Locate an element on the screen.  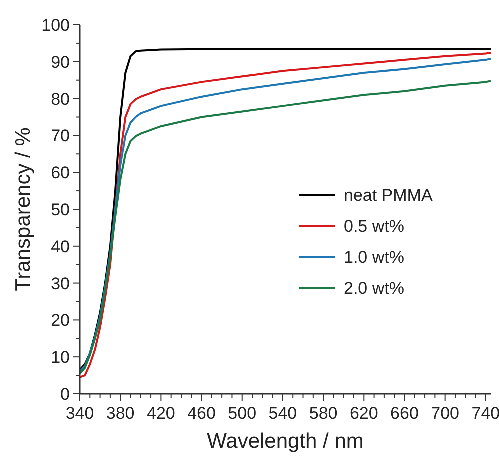
legend-label: neat PMMA is located at coordinates (389, 195).